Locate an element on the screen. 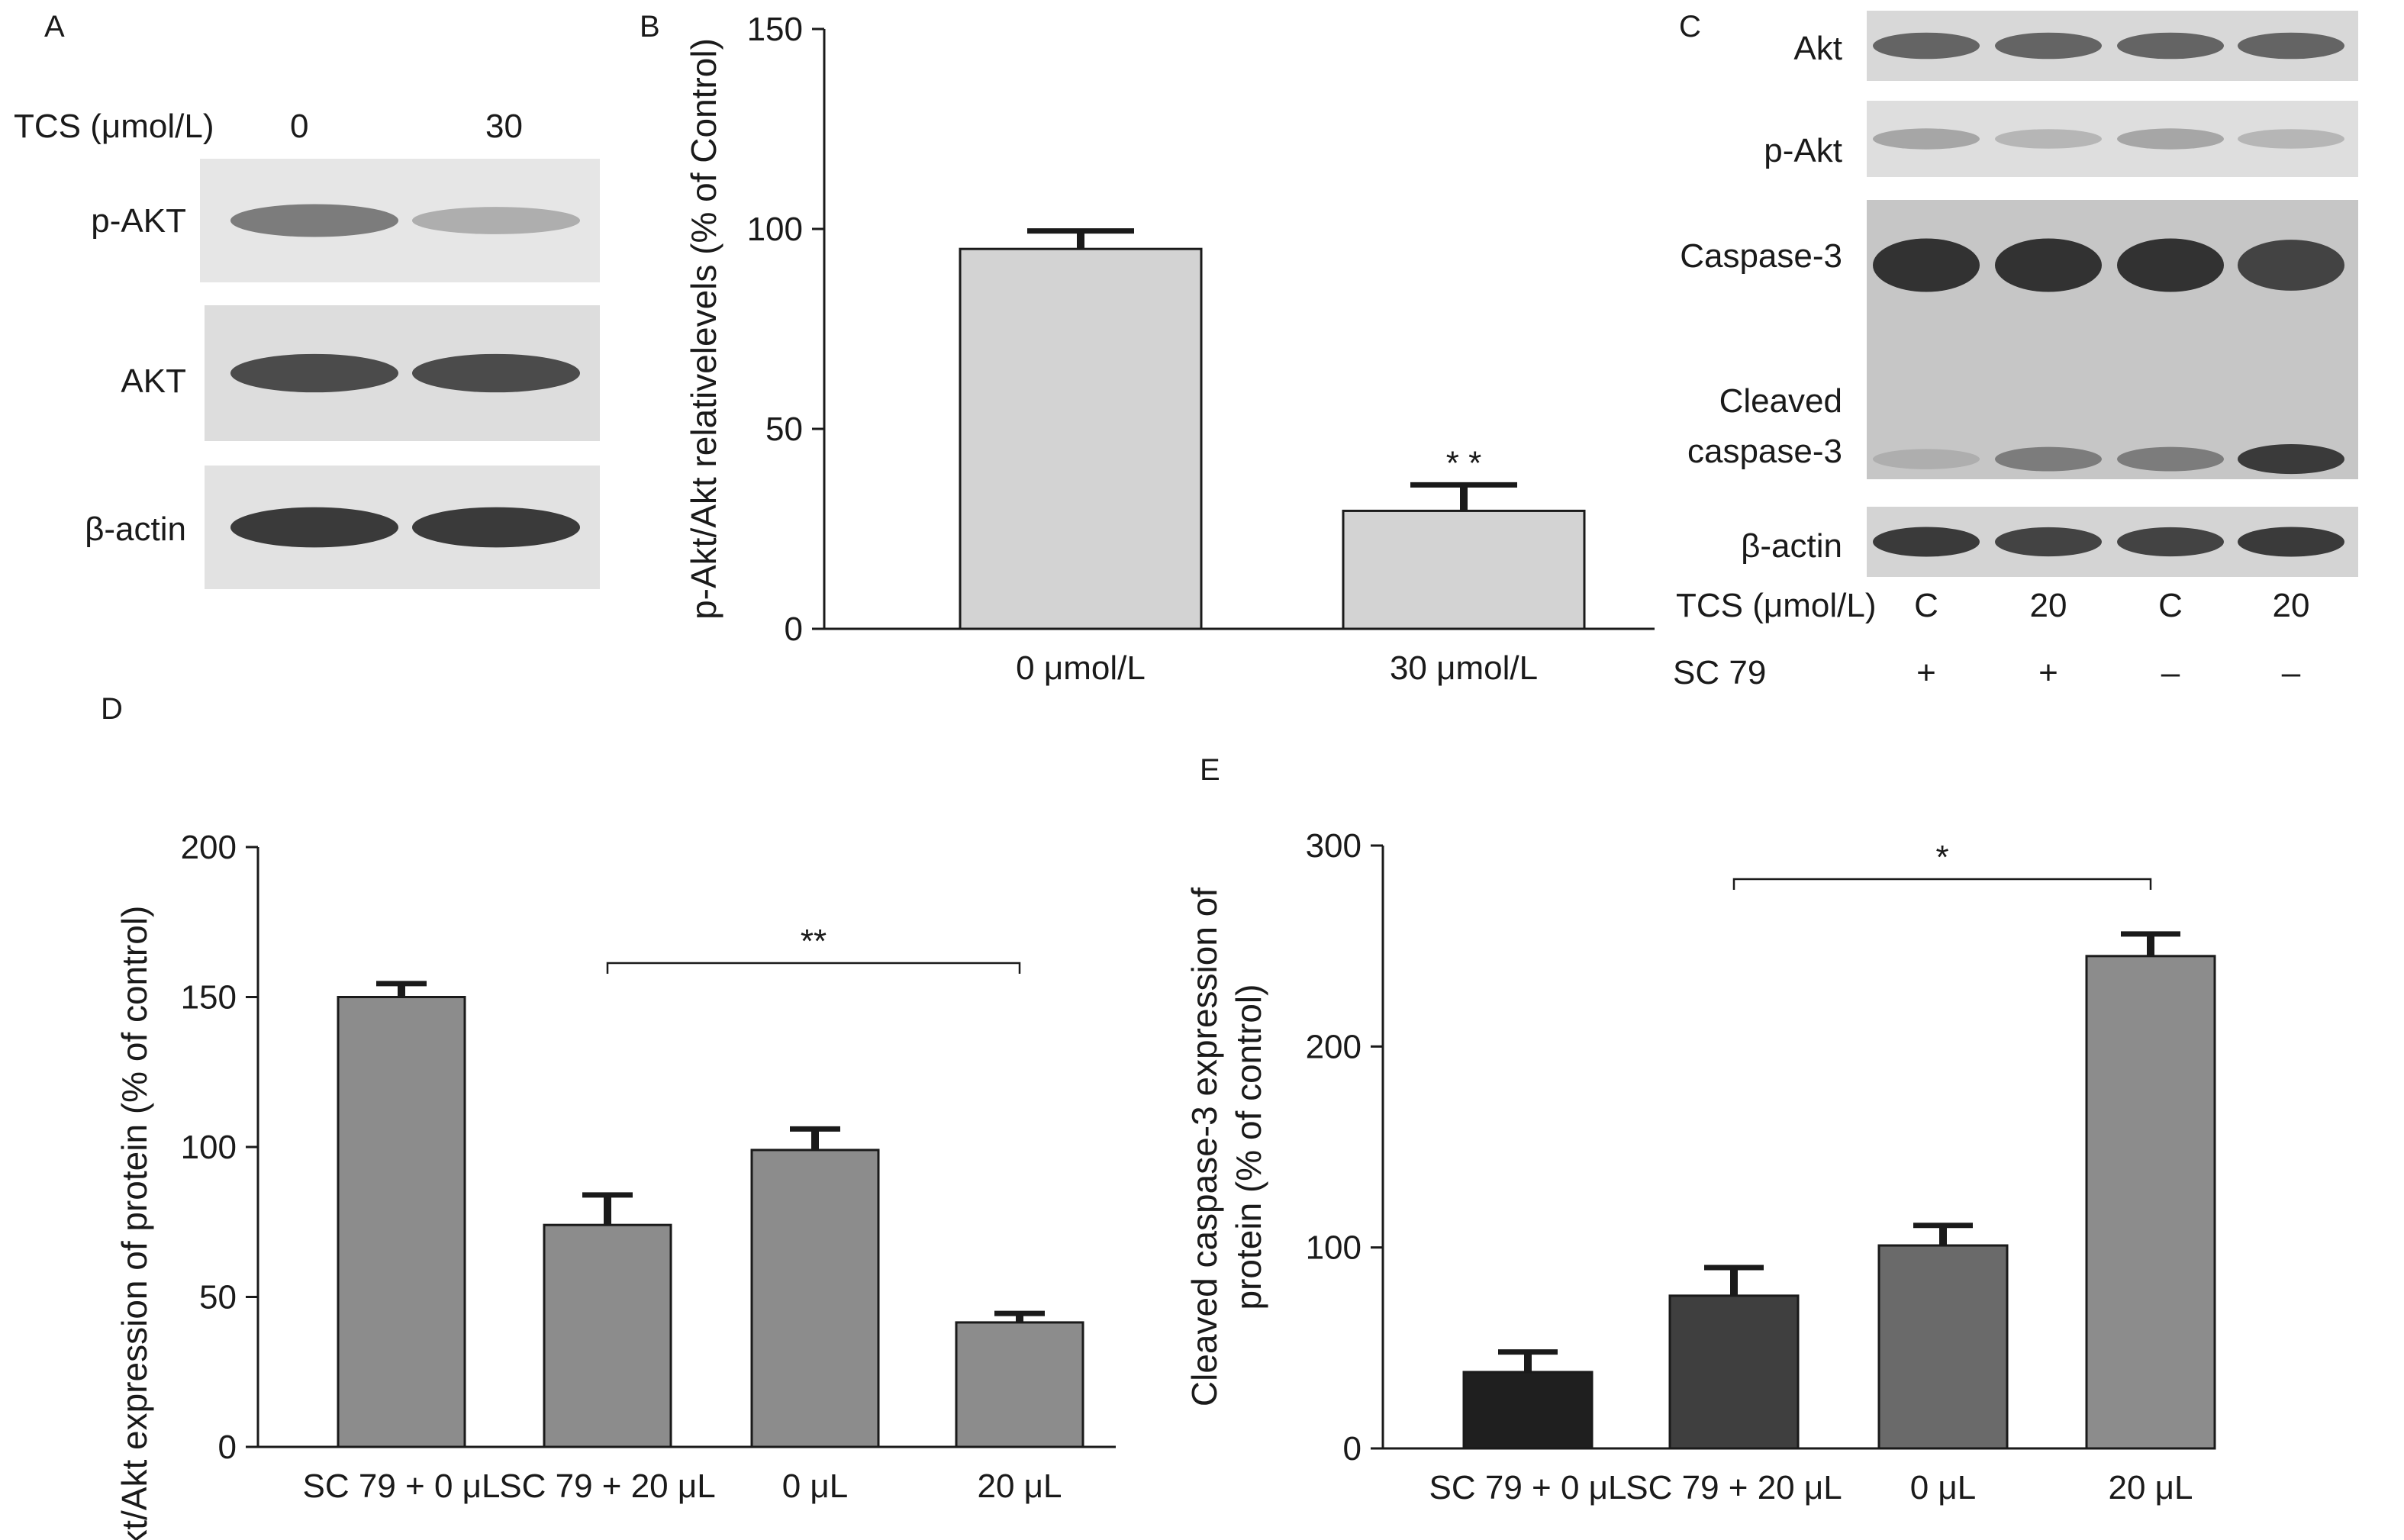 The image size is (2404, 1540). panel-c-tcs-value-4: 20 is located at coordinates (2291, 606).